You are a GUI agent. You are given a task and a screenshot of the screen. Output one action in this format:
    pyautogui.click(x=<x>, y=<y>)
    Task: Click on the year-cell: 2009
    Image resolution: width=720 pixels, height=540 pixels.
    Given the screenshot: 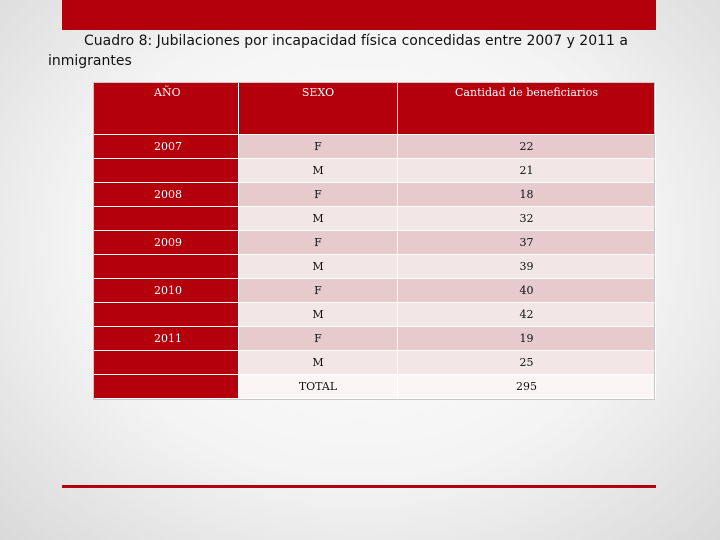 What is the action you would take?
    pyautogui.click(x=166, y=242)
    